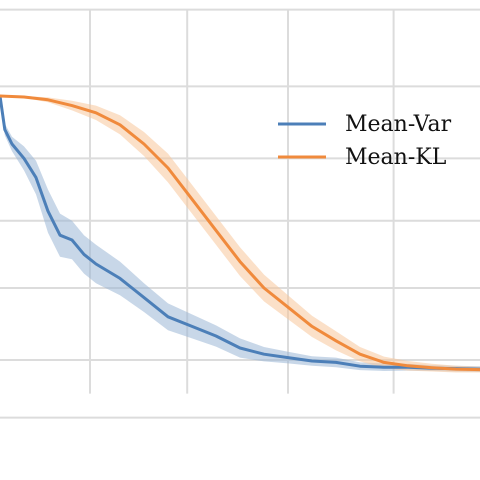 This screenshot has height=480, width=480. I want to click on legend-label-mean-kl: Mean-KL, so click(396, 157).